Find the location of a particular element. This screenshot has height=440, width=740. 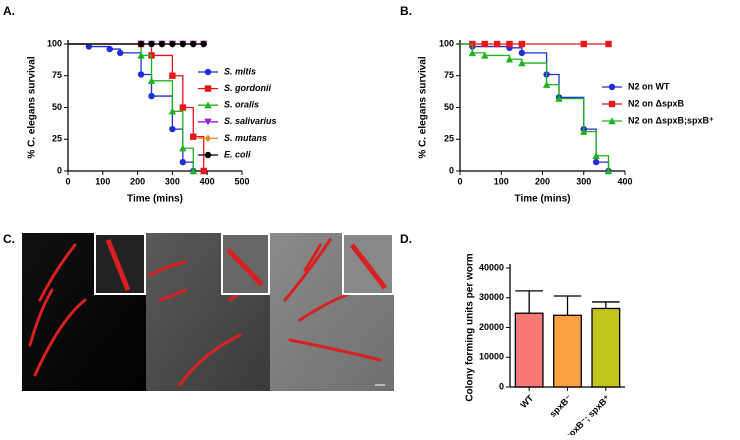

legend-label: S. gordonii is located at coordinates (247, 88).